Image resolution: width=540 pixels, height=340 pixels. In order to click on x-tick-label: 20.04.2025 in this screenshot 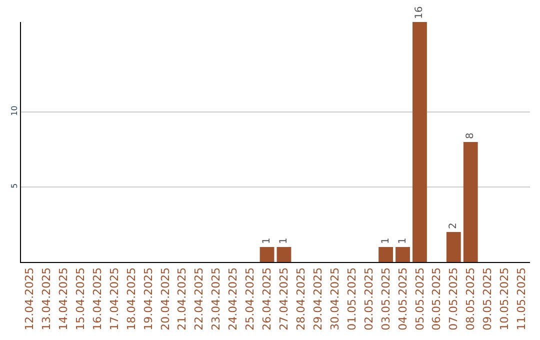, I will do `click(165, 298)`.